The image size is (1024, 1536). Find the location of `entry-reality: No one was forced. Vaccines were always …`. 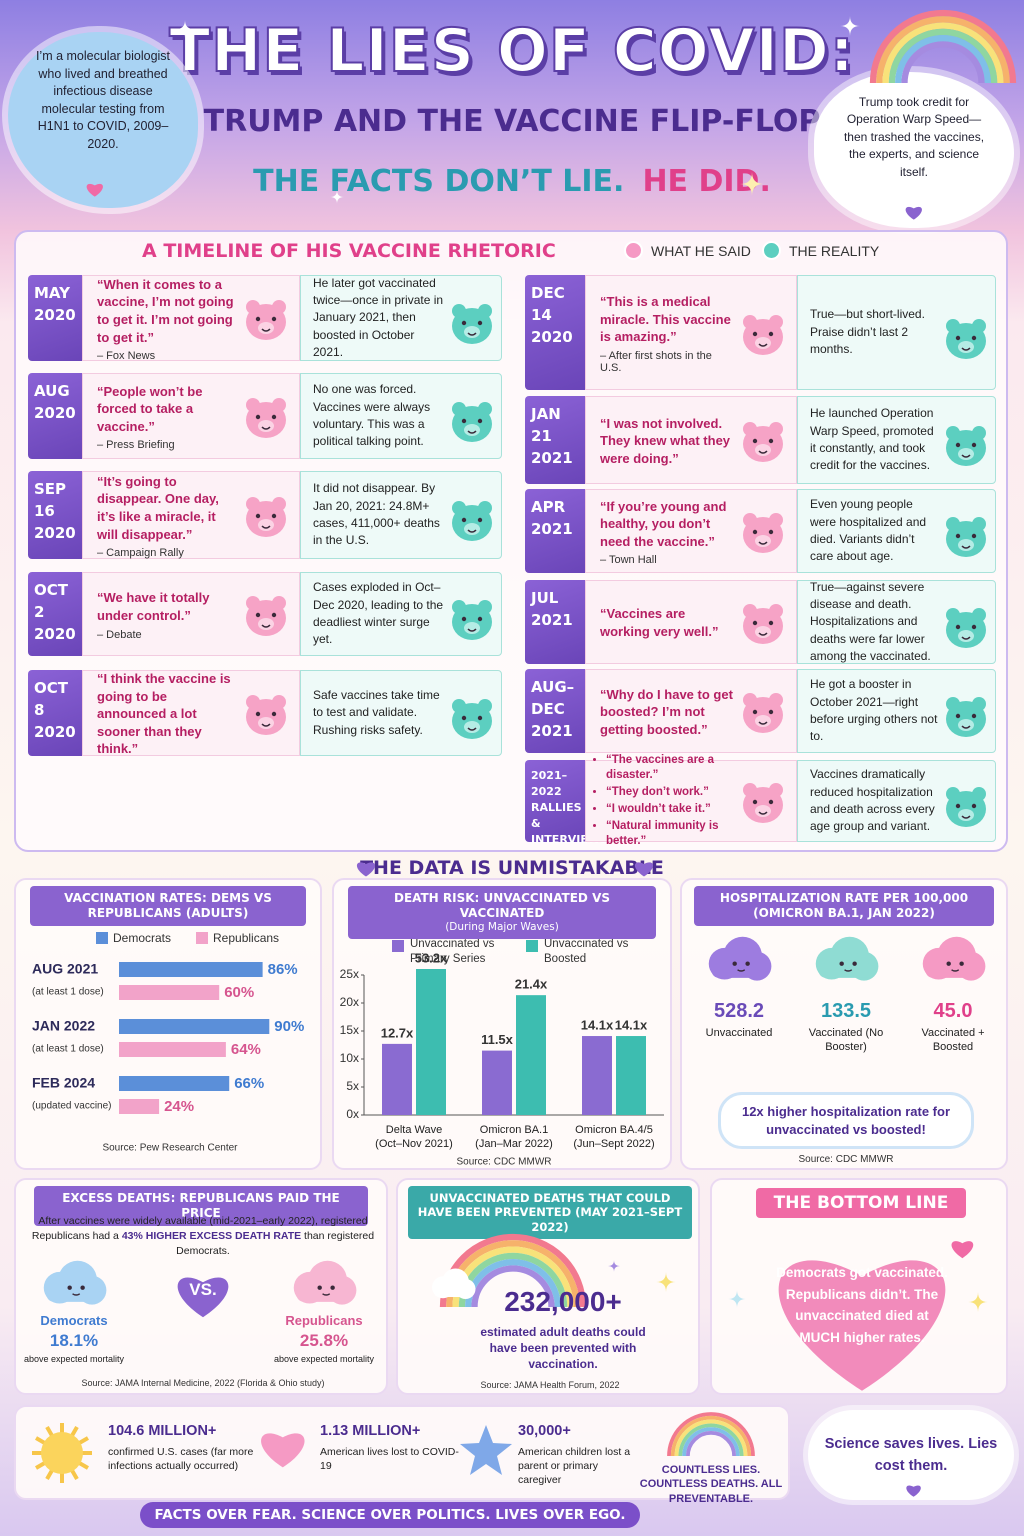

entry-reality: No one was forced. Vaccines were always … is located at coordinates (372, 415).